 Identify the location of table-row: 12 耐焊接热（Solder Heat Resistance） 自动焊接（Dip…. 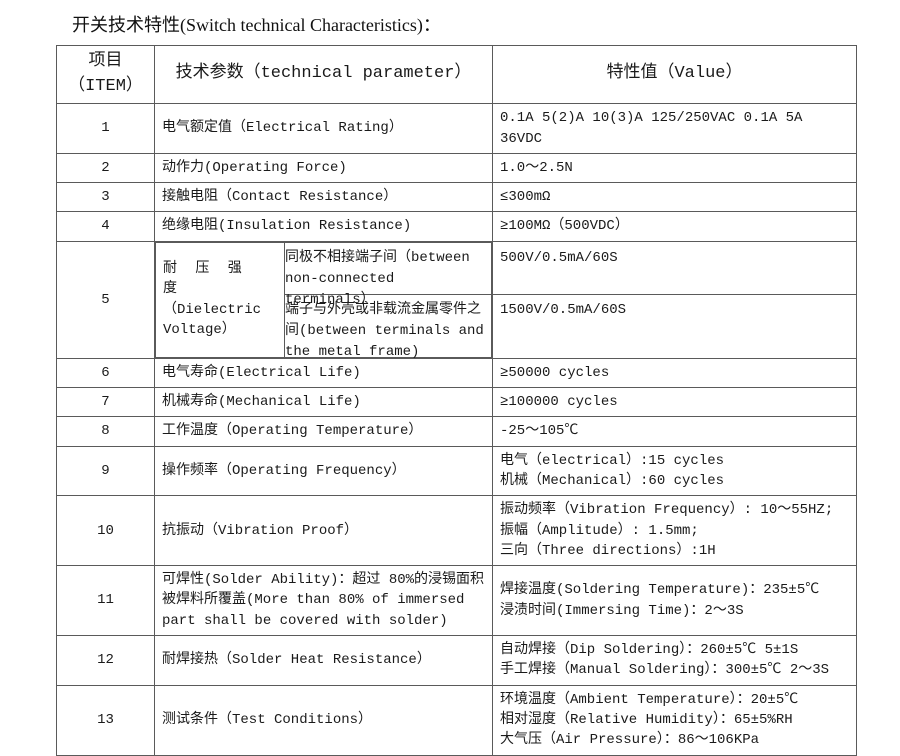
(456, 660).